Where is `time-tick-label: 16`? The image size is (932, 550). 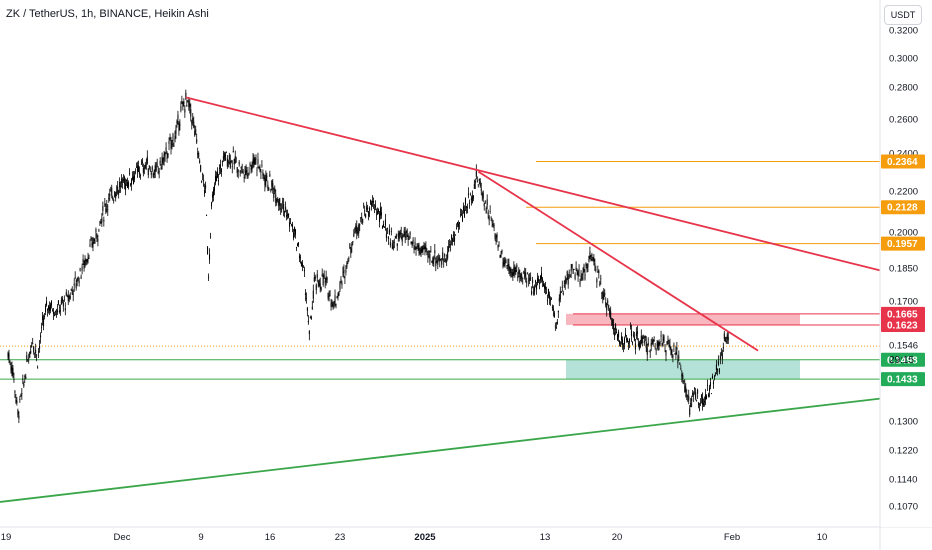 time-tick-label: 16 is located at coordinates (270, 537).